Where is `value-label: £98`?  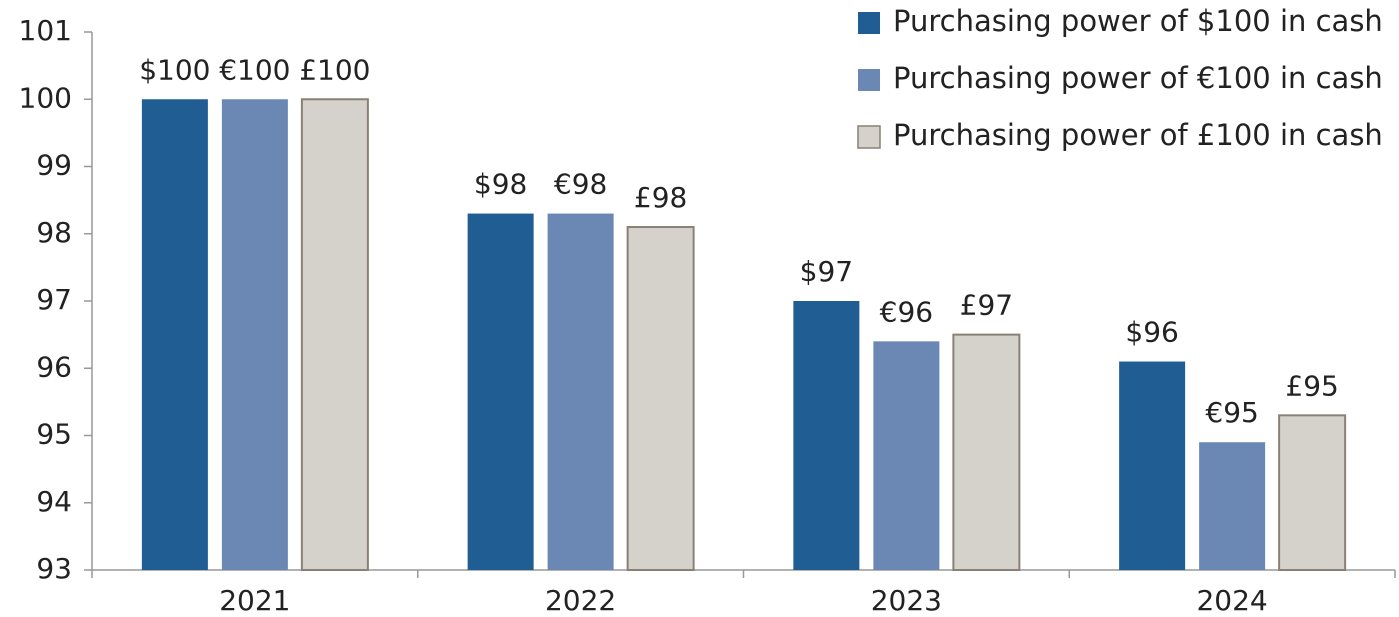 value-label: £98 is located at coordinates (660, 197).